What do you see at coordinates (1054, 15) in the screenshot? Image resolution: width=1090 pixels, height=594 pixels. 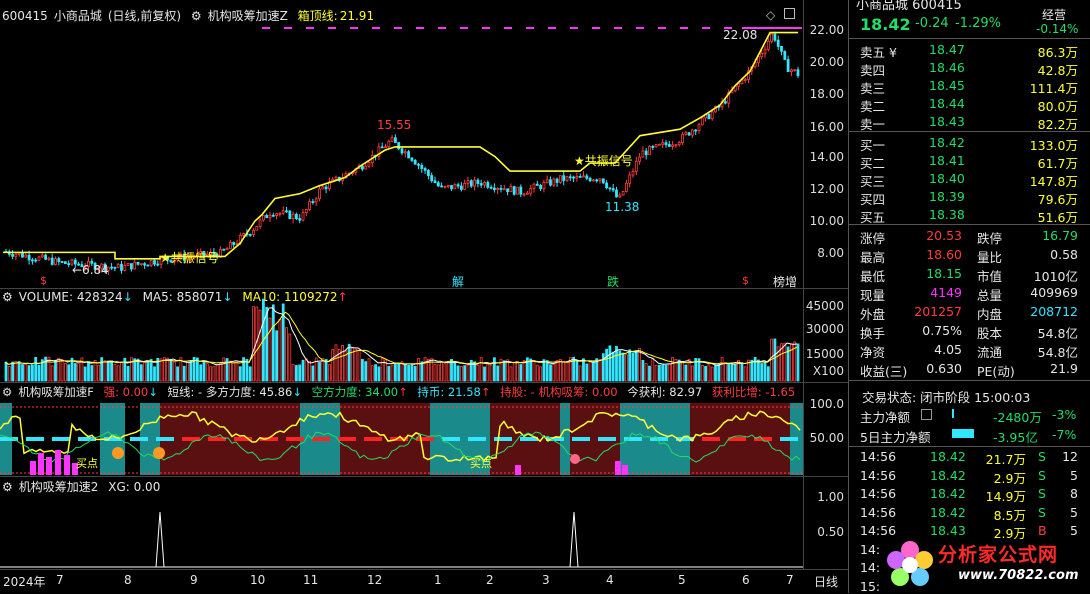 I see `sector-tag: 经营` at bounding box center [1054, 15].